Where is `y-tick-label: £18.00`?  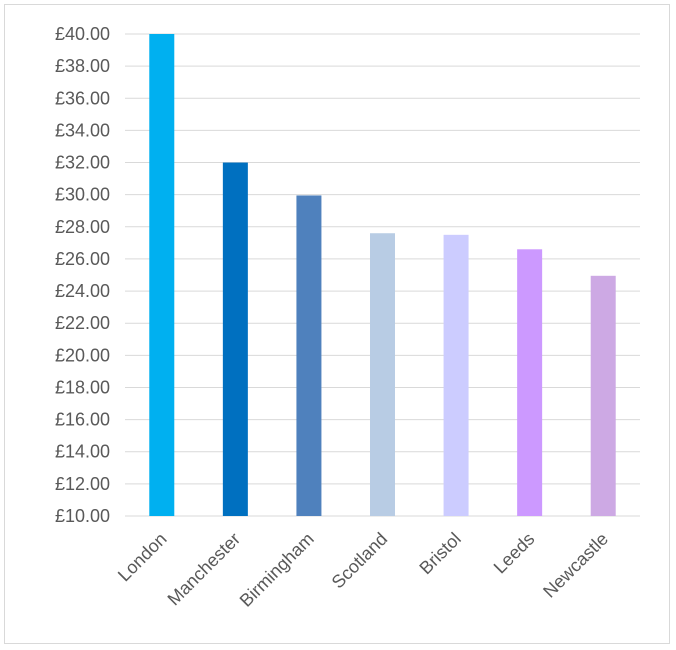 y-tick-label: £18.00 is located at coordinates (82, 387).